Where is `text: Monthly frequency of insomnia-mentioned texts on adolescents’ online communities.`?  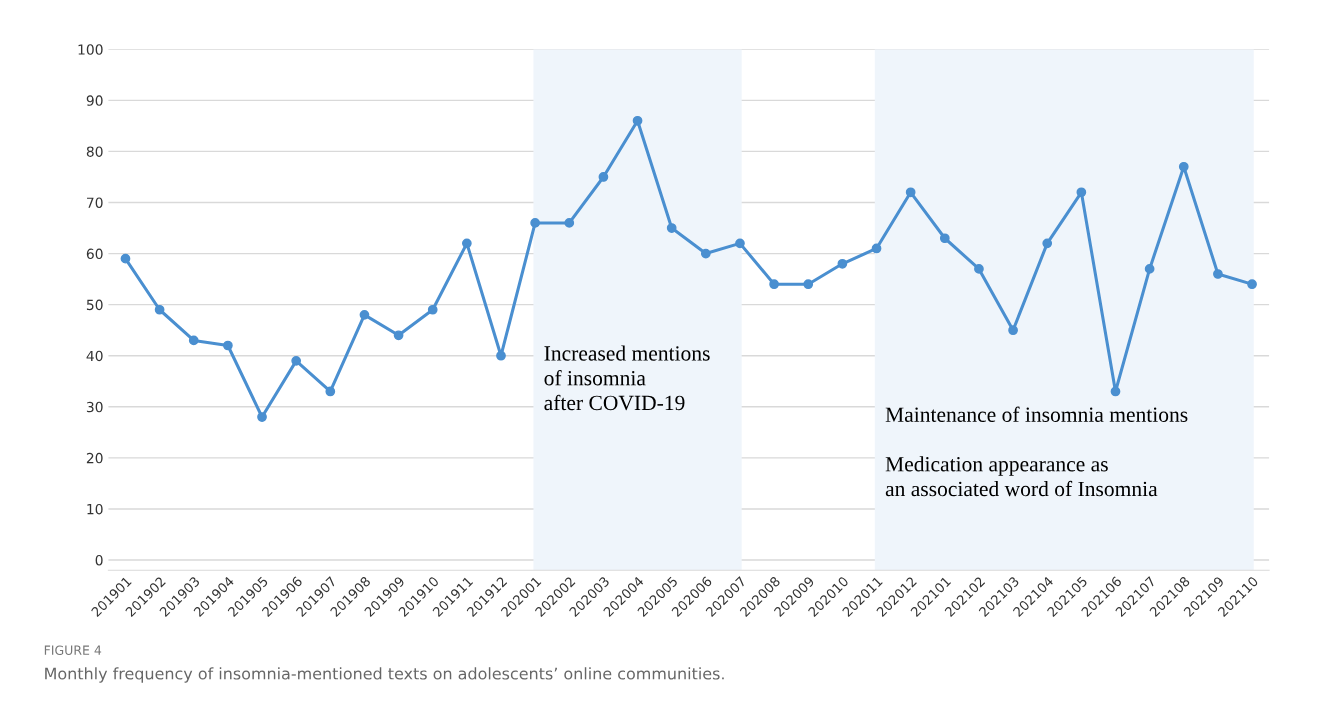
text: Monthly frequency of insomnia-mentioned texts on adolescents’ online communities. is located at coordinates (384, 675).